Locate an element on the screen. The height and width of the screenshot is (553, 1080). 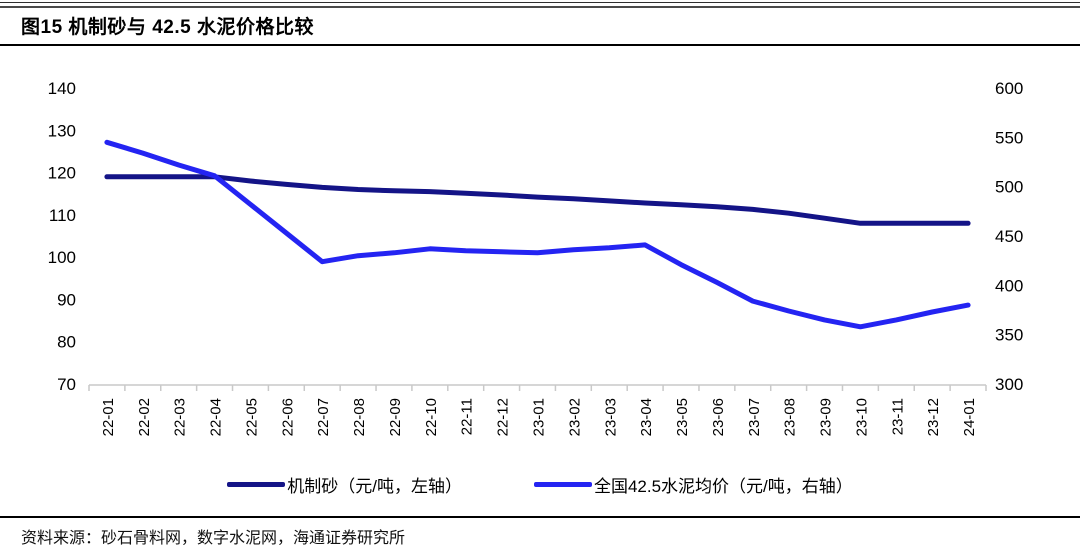
x-axis-category-label: 22-11 is located at coordinates (467, 416).